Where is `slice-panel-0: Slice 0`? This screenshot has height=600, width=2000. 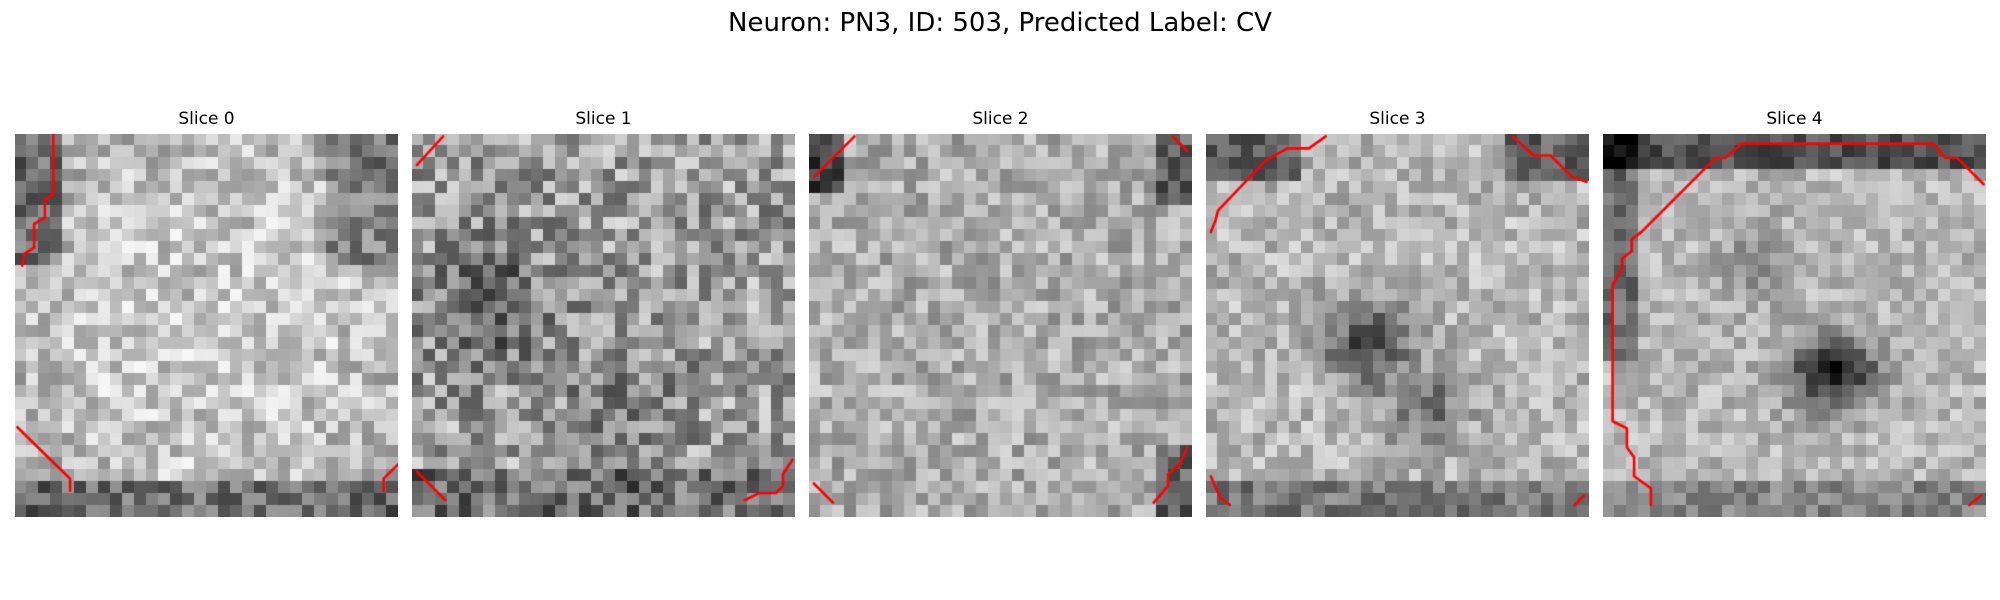 slice-panel-0: Slice 0 is located at coordinates (206, 312).